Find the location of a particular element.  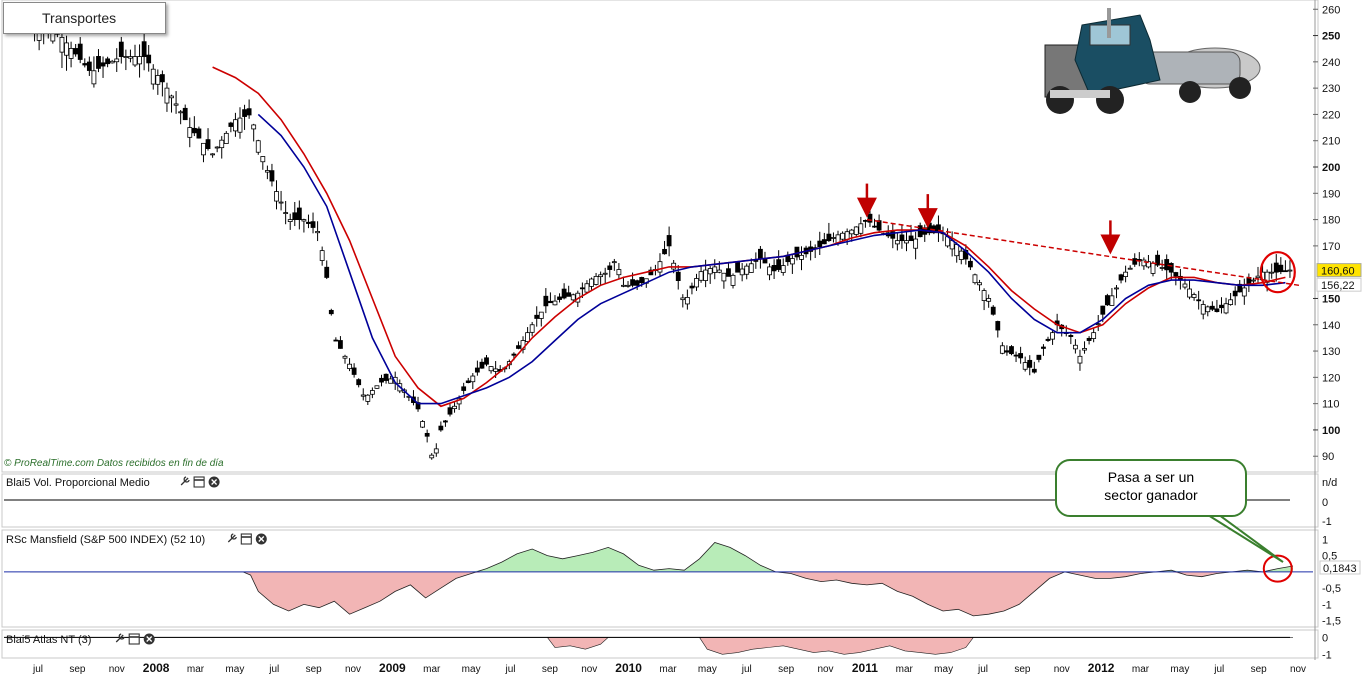

truck-wheel is located at coordinates (1240, 88).